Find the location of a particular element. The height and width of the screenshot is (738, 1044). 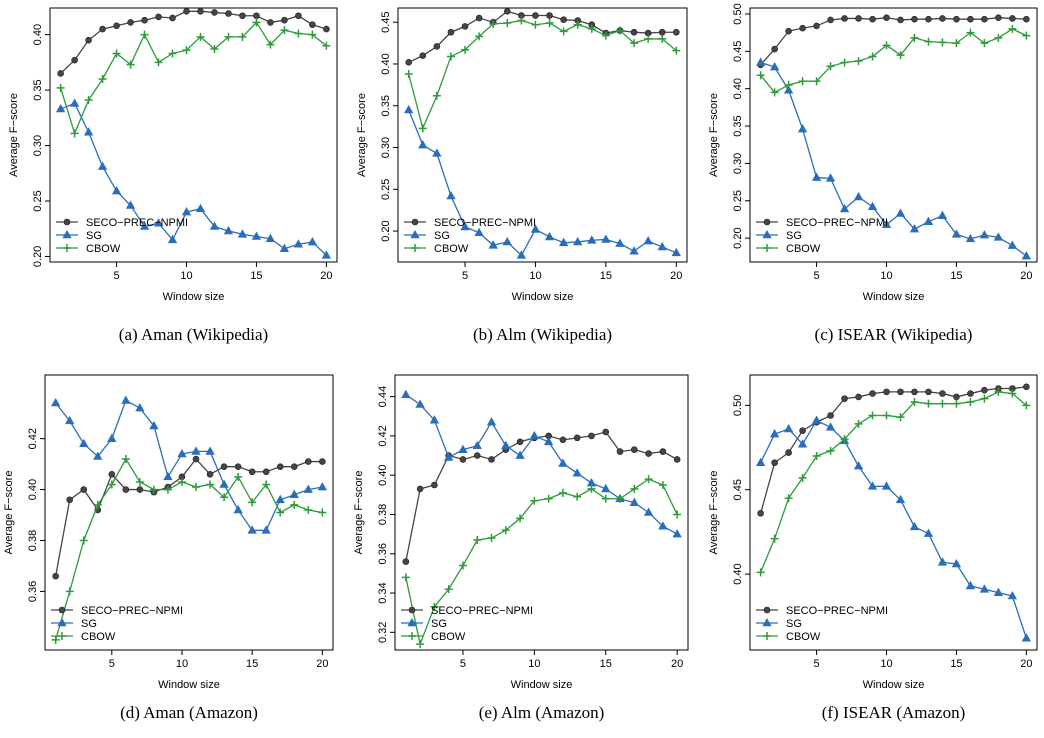

y-tick-label: 0.30 is located at coordinates (386, 147).